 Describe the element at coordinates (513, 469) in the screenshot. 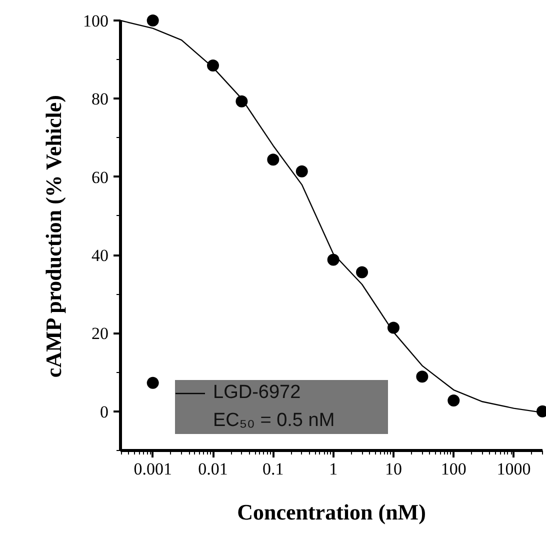

I see `x-tick-label: 1000` at that location.